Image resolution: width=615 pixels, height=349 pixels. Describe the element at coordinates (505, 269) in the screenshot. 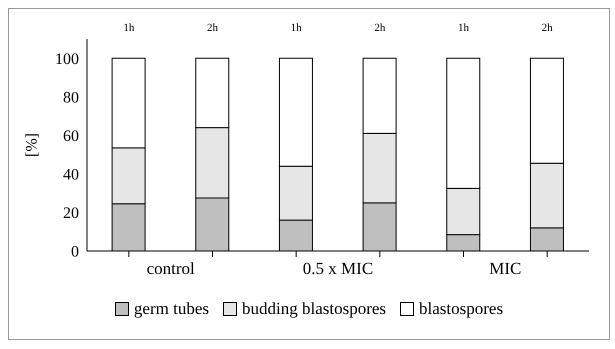

I see `text: MIC` at that location.